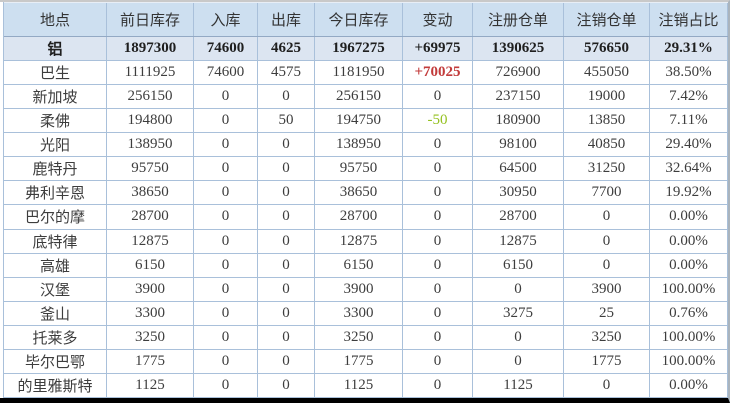 The image size is (730, 403). What do you see at coordinates (518, 19) in the screenshot?
I see `column-header-registered-warrants: 注册仓单` at bounding box center [518, 19].